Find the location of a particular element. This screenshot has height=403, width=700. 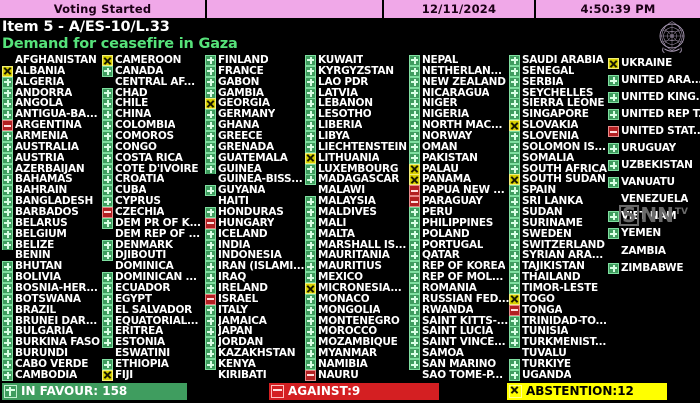

country-vote-row: RWANDA is located at coordinates (459, 310).